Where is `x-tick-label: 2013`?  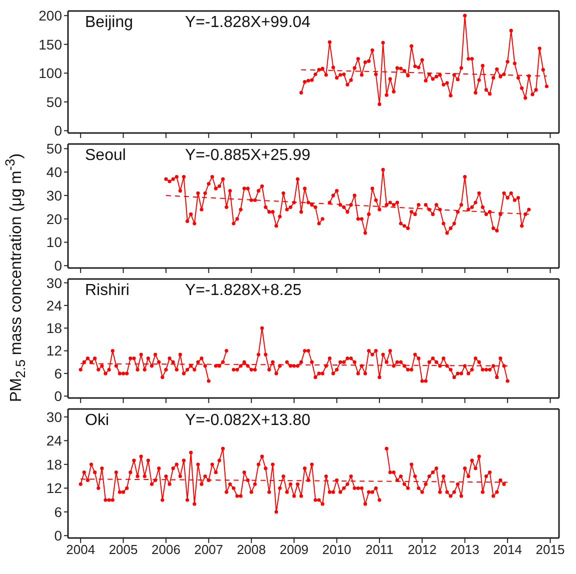 x-tick-label: 2013 is located at coordinates (465, 550).